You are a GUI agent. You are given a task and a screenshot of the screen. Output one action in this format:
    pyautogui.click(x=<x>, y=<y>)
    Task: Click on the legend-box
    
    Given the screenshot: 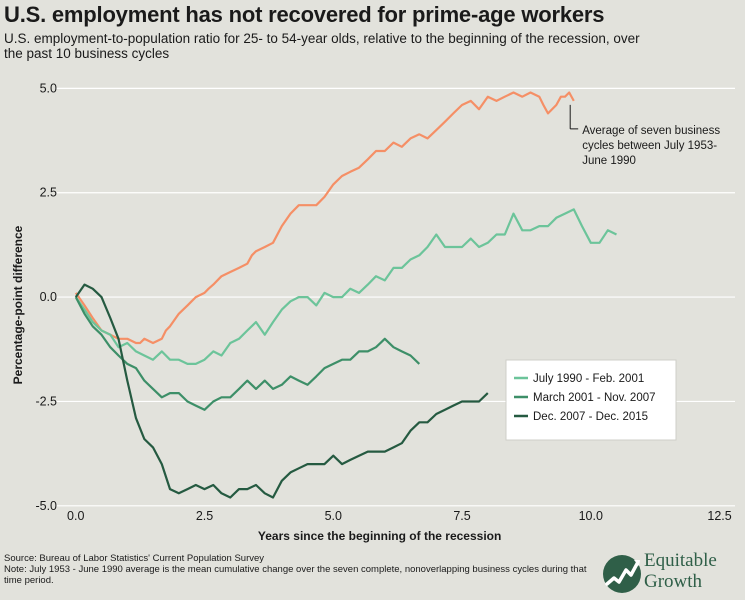 What is the action you would take?
    pyautogui.click(x=591, y=400)
    